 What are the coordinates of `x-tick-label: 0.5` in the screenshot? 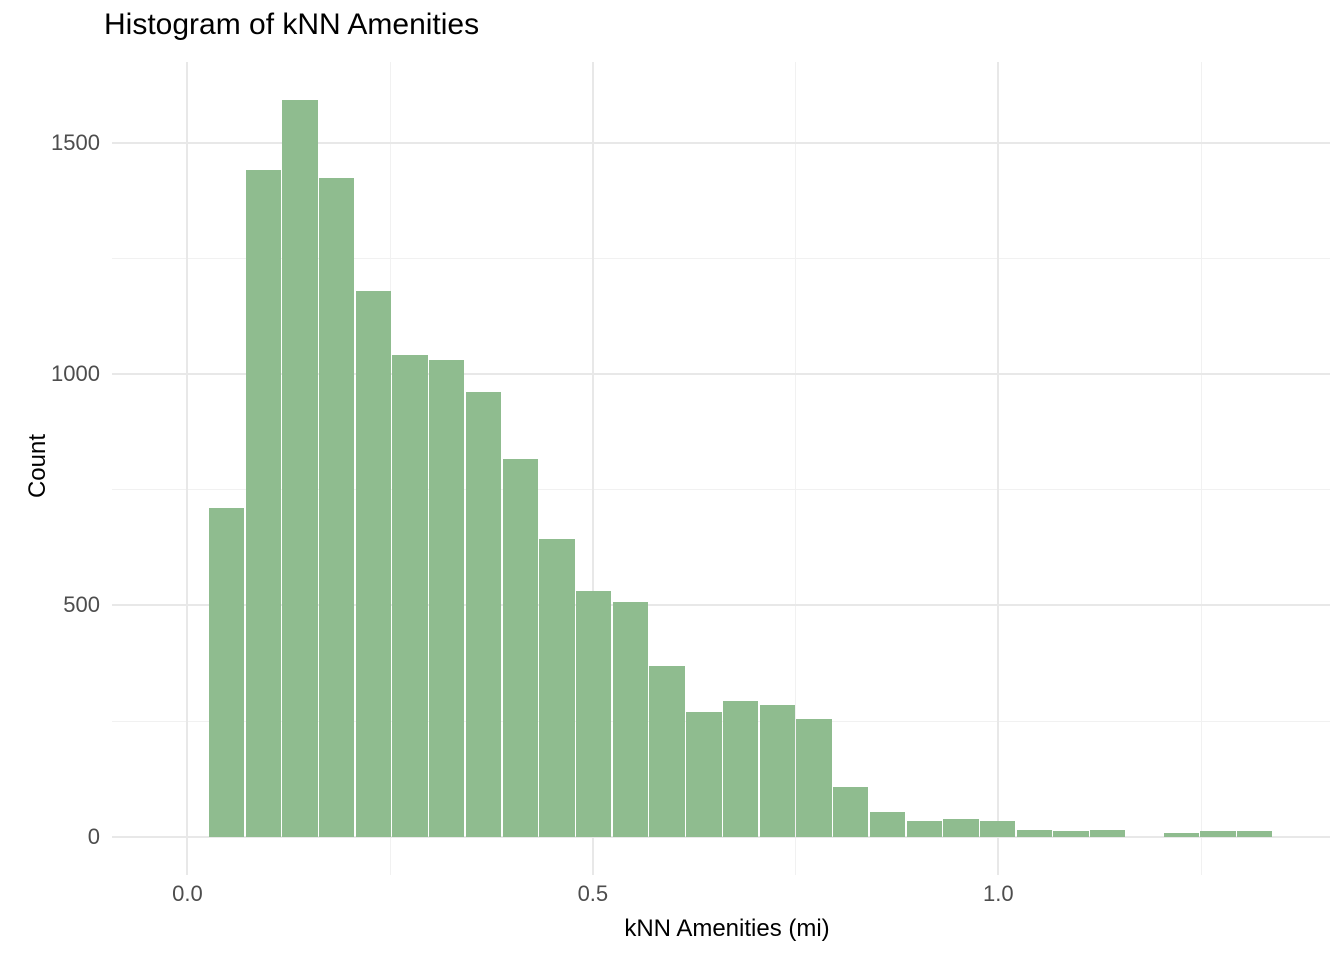 It's located at (593, 893).